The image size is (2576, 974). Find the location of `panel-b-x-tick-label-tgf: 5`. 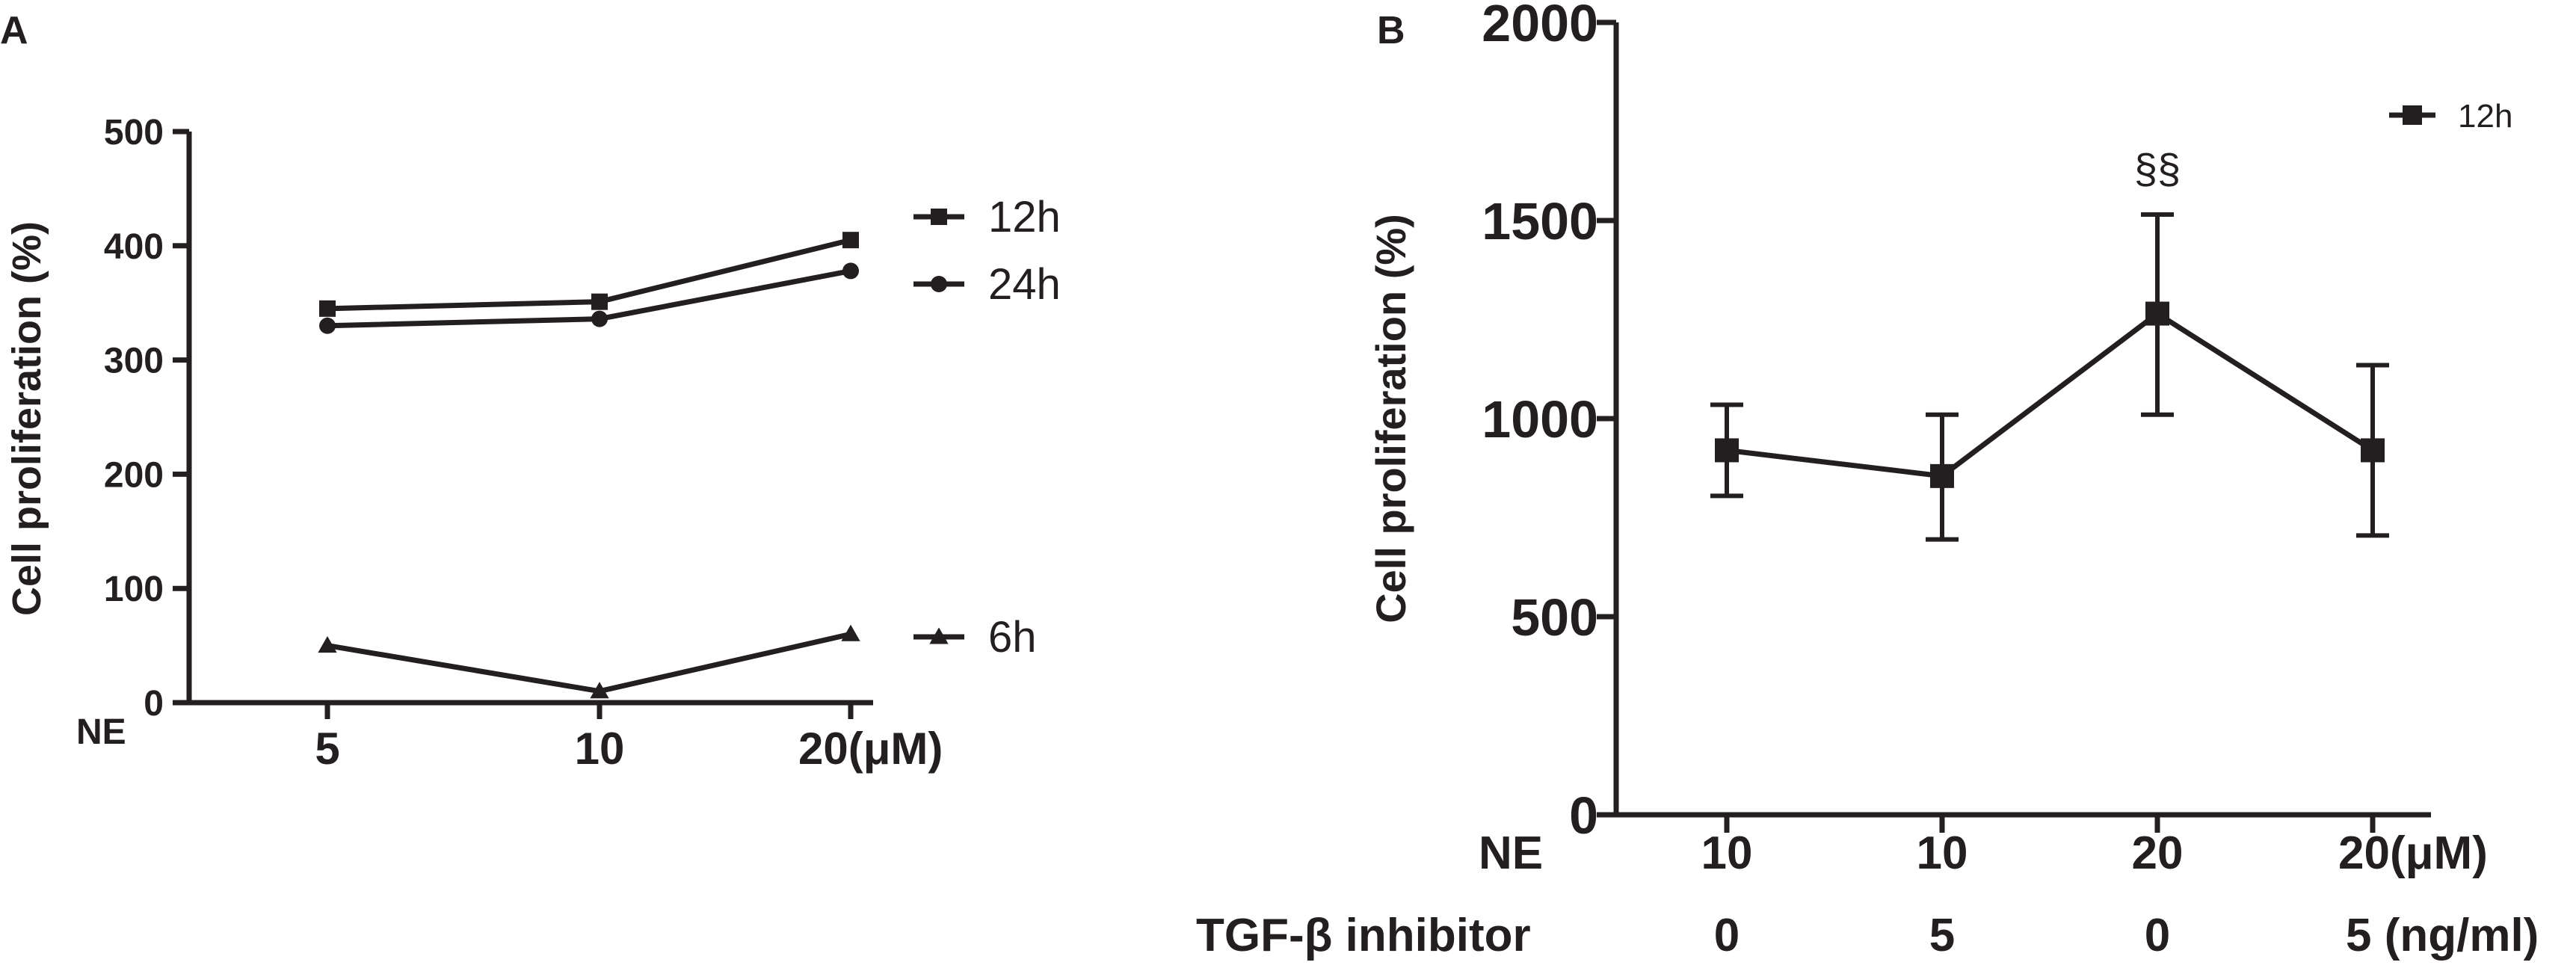

panel-b-x-tick-label-tgf: 5 is located at coordinates (1942, 935).